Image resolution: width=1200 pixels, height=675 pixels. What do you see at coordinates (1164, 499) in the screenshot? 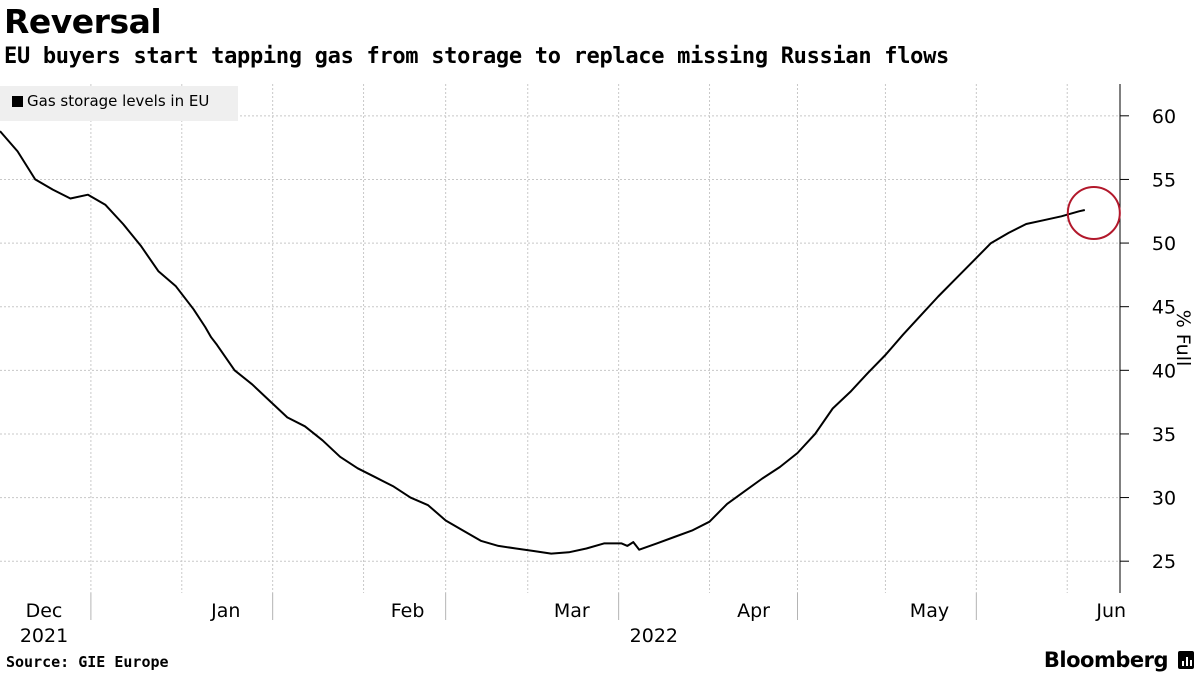
I see `y-tick-label: 30` at bounding box center [1164, 499].